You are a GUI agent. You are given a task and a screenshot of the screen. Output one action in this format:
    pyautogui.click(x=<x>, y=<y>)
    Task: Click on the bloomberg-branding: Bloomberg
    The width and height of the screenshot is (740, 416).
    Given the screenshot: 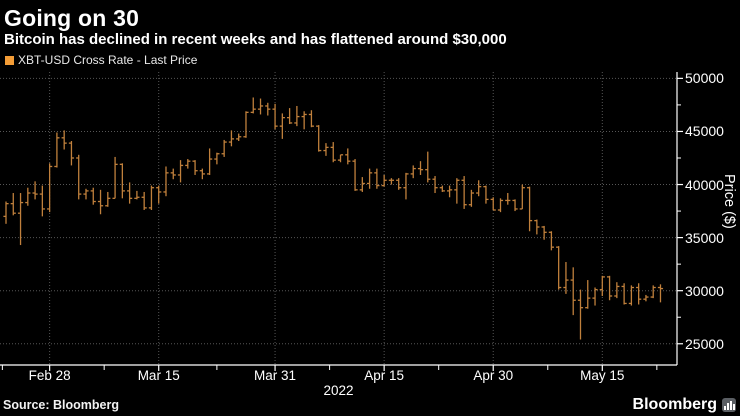 What is the action you would take?
    pyautogui.click(x=684, y=405)
    